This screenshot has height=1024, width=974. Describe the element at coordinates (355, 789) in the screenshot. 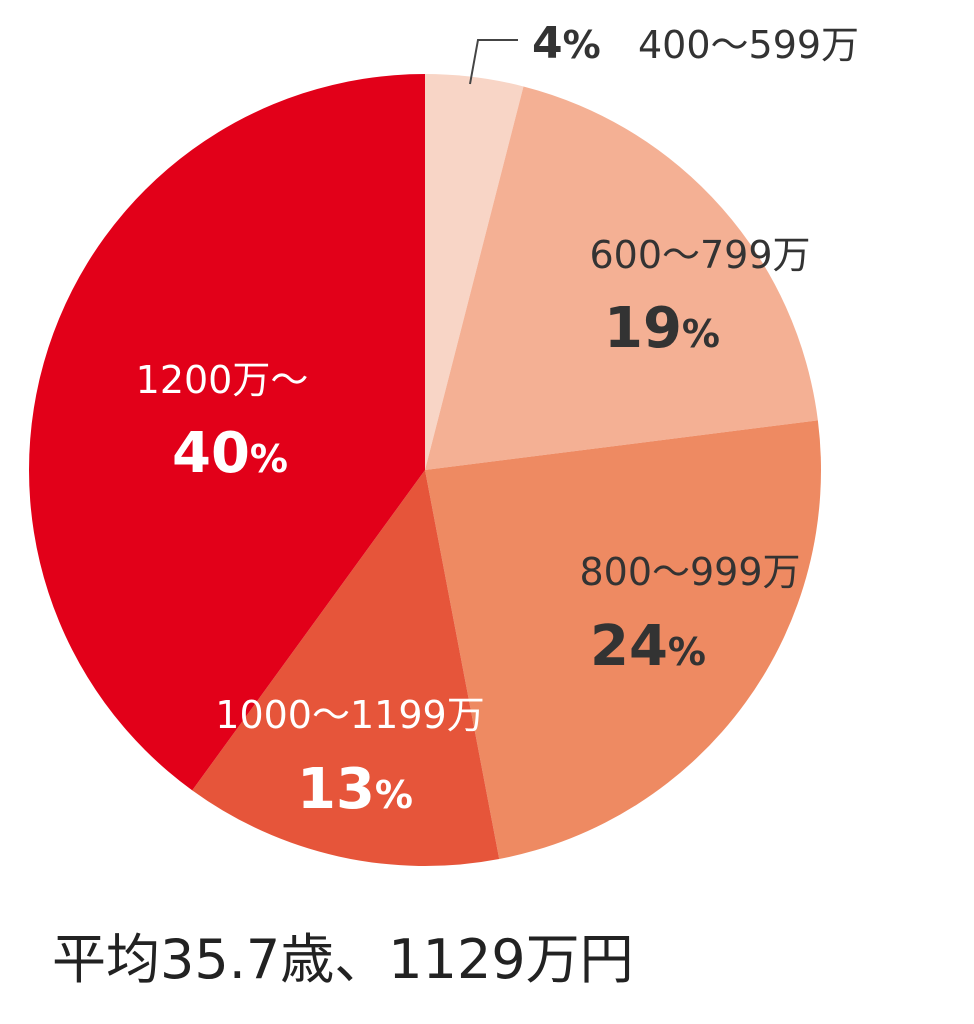

I see `slice-percent-label-4: 13%` at that location.